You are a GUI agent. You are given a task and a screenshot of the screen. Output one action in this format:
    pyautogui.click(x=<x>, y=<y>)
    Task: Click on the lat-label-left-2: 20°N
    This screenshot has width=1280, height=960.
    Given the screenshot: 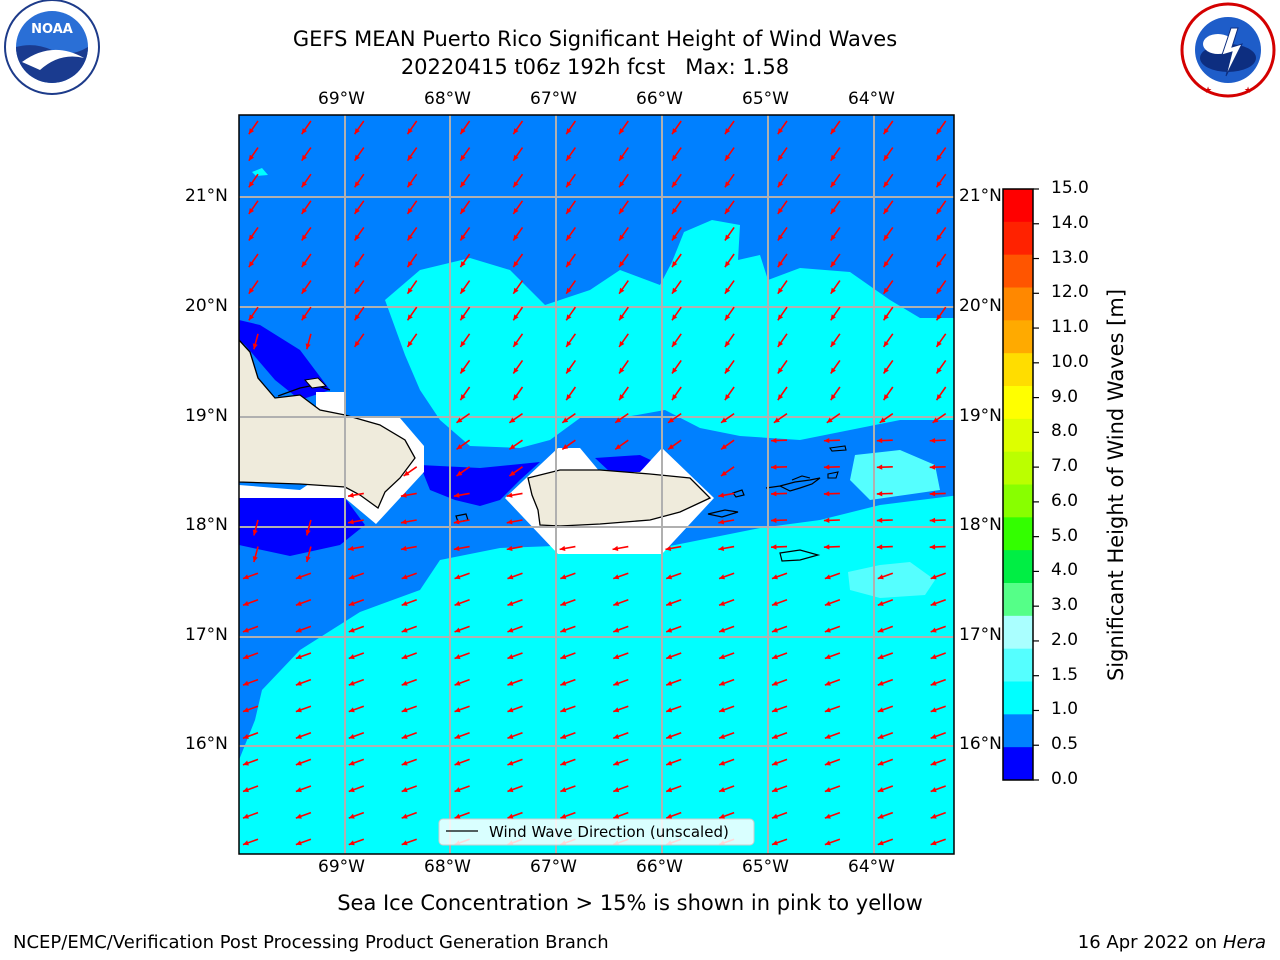 What is the action you would take?
    pyautogui.click(x=206, y=306)
    